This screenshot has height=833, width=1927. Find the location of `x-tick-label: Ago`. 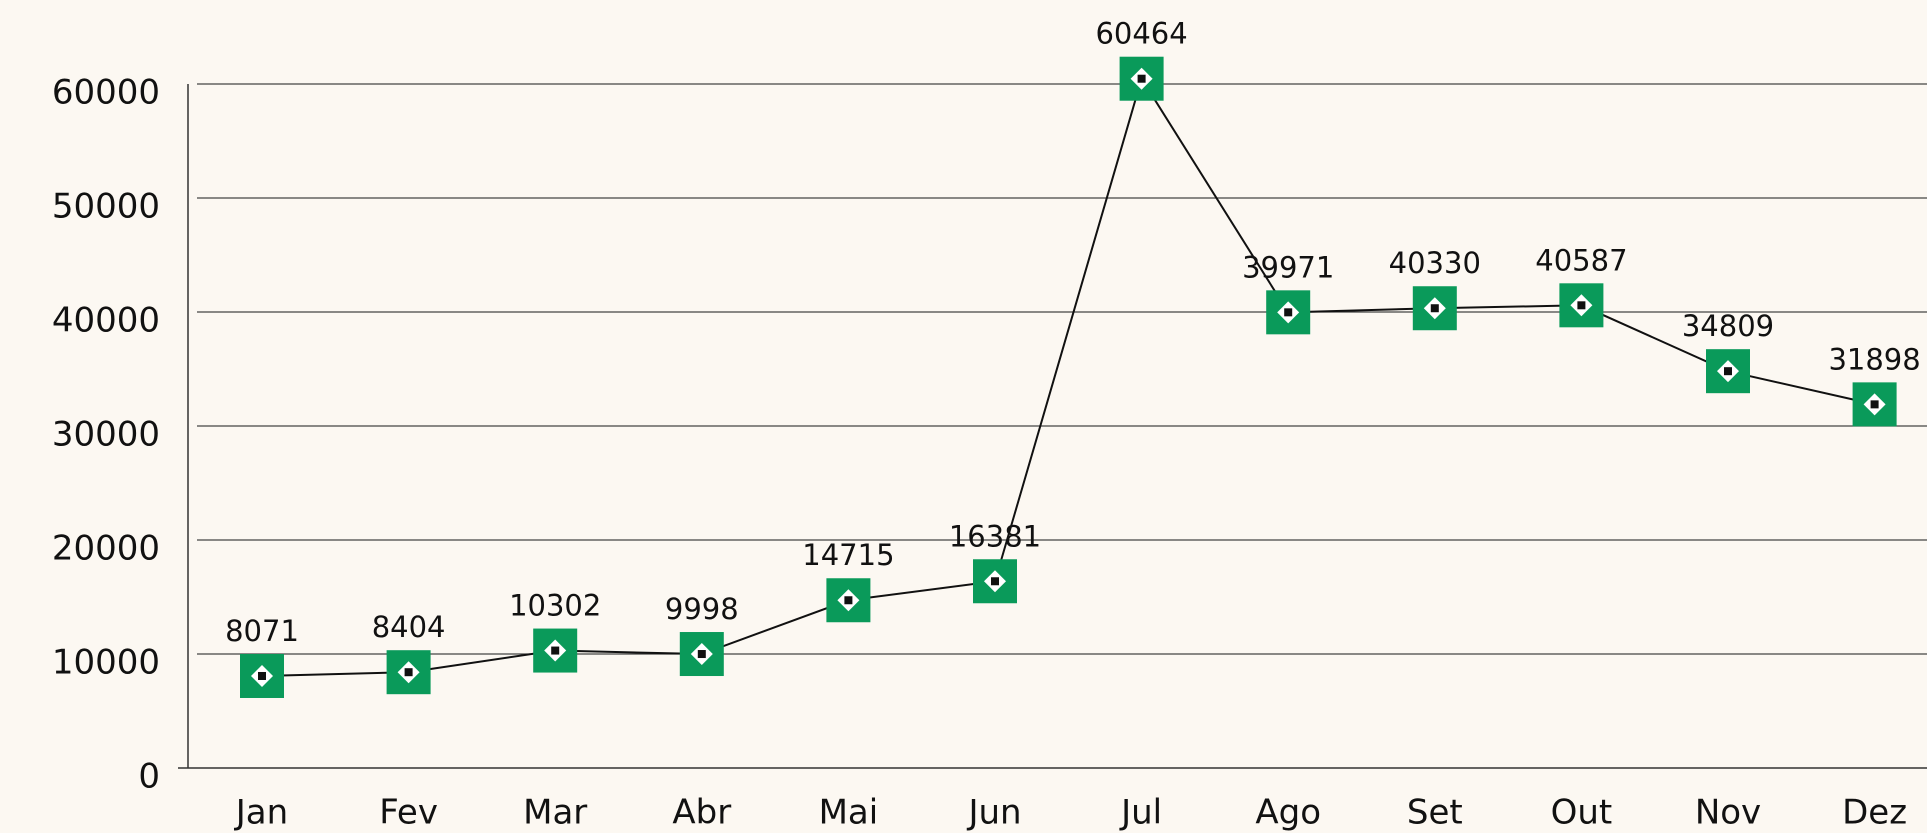

x-tick-label: Ago is located at coordinates (1288, 813).